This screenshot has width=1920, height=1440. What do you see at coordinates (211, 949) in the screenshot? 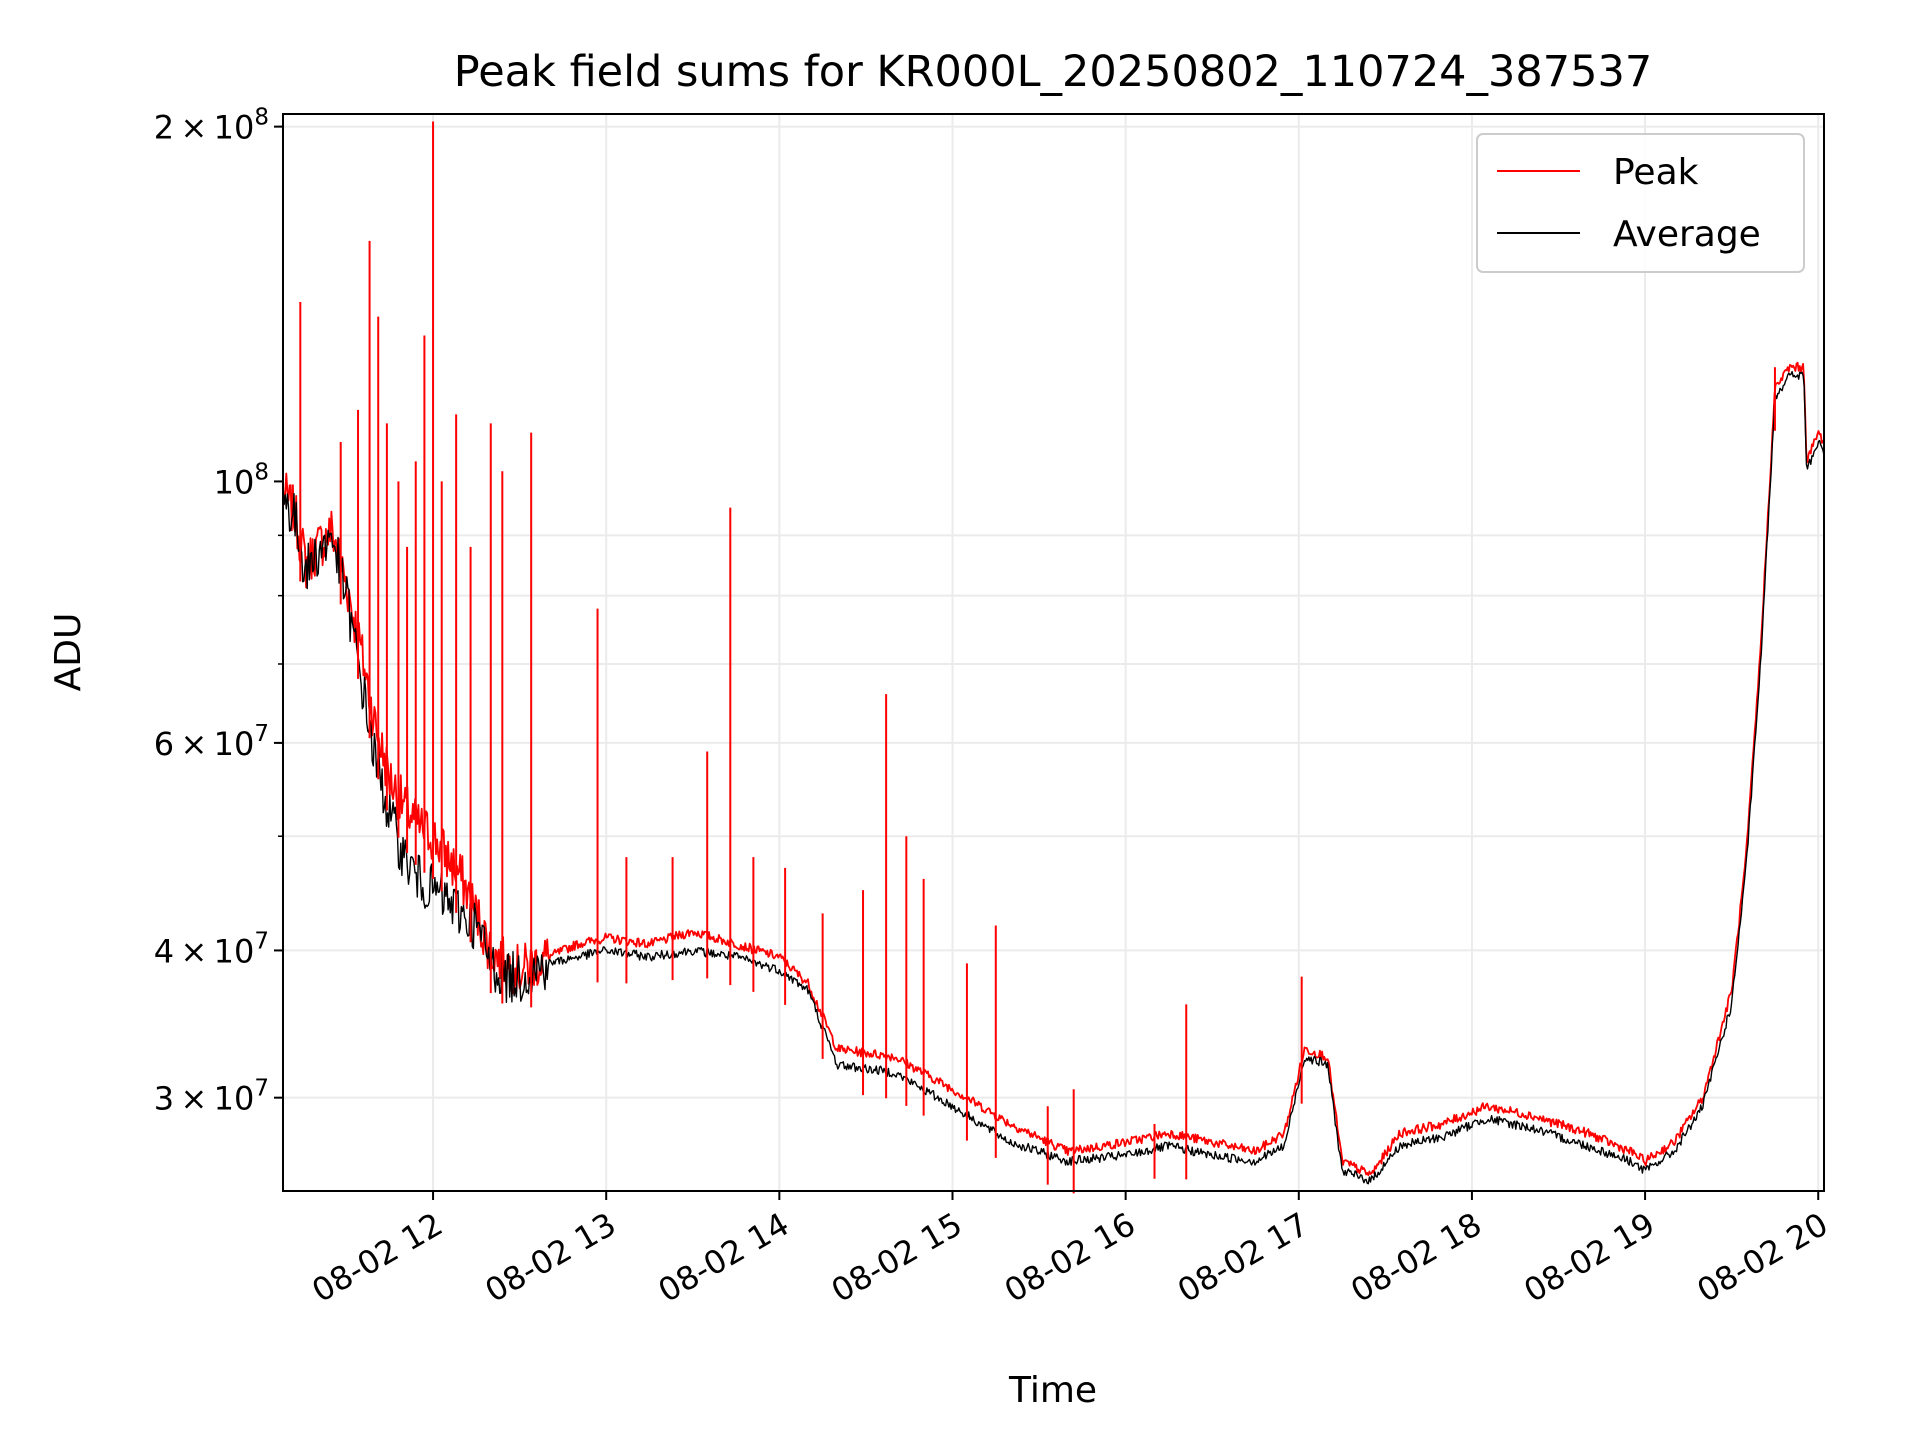
I see `y-tick-label: 4 × 107` at bounding box center [211, 949].